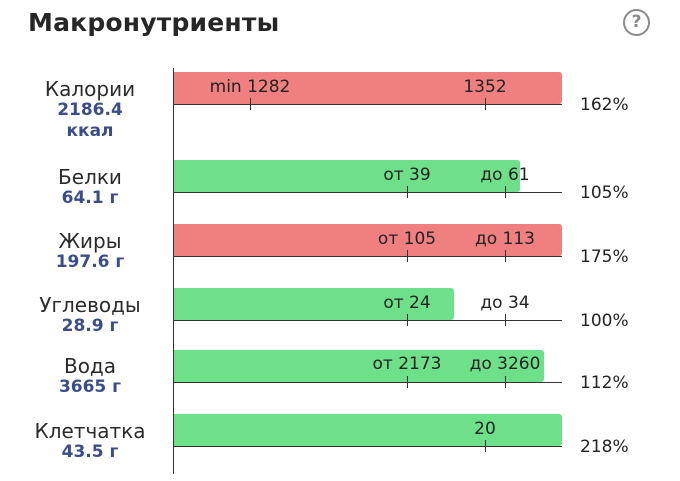  I want to click on page-title: Макронутриенты, so click(154, 22).